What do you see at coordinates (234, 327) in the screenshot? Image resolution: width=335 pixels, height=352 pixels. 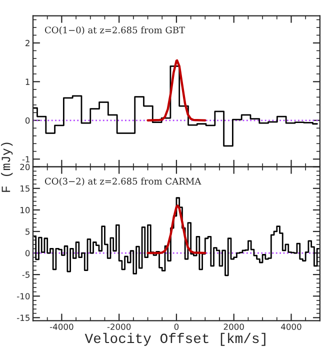 I see `x-tick-label: 2000` at bounding box center [234, 327].